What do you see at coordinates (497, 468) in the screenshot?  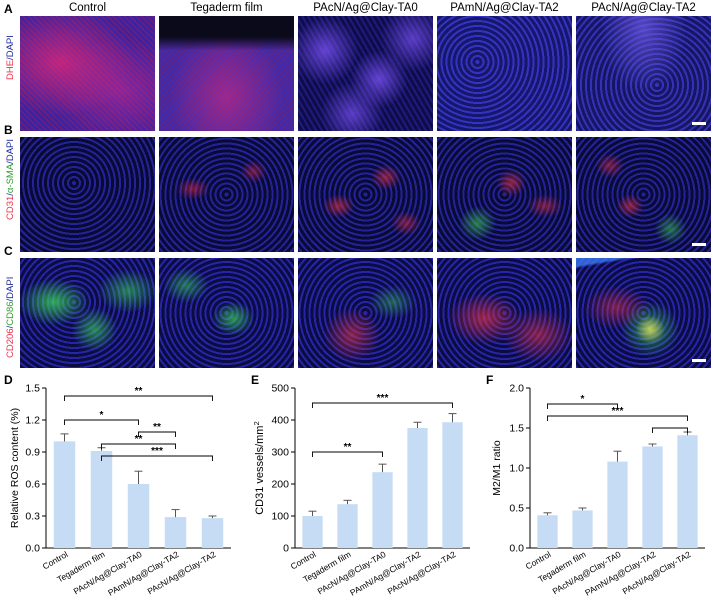 I see `m2m1-y-label: M2/M1 ratio` at bounding box center [497, 468].